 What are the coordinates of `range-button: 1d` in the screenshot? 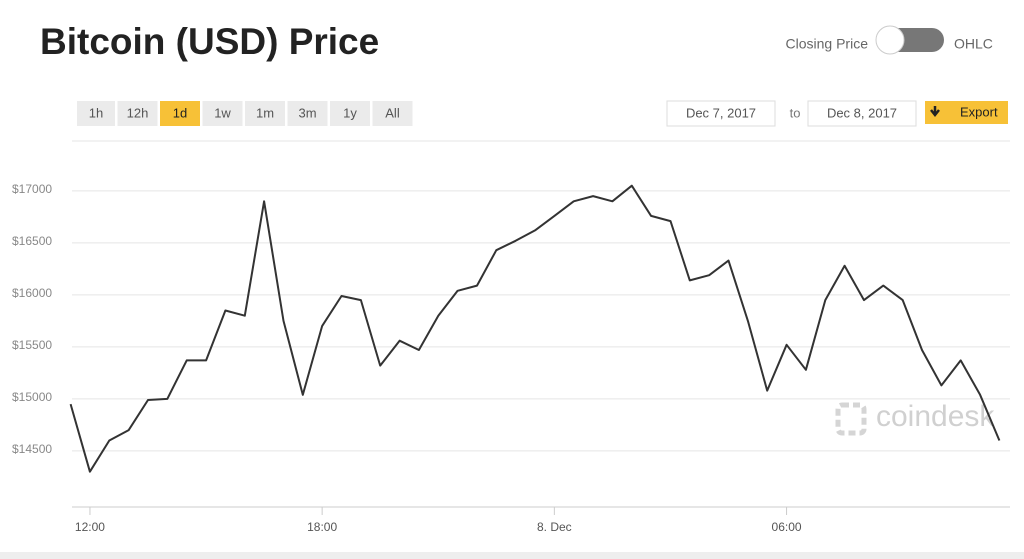 It's located at (180, 113).